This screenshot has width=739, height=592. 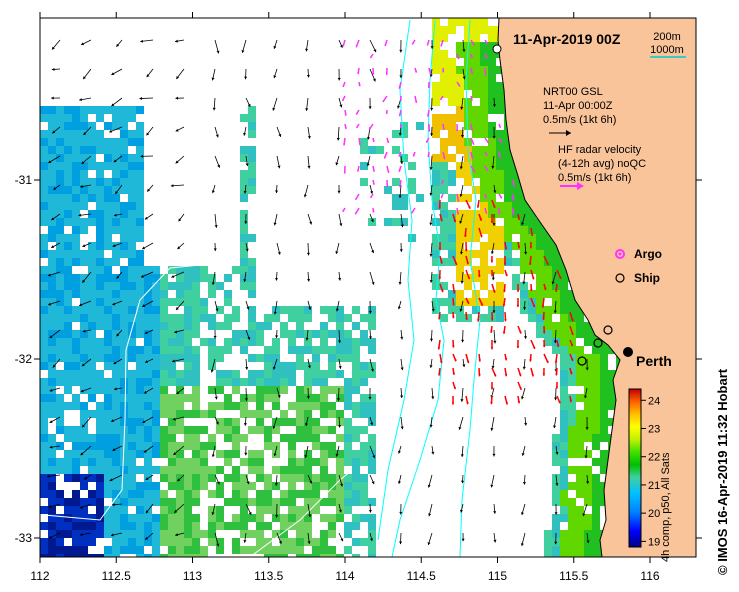 I want to click on model-time: 11-Apr 00:00Z, so click(x=578, y=106).